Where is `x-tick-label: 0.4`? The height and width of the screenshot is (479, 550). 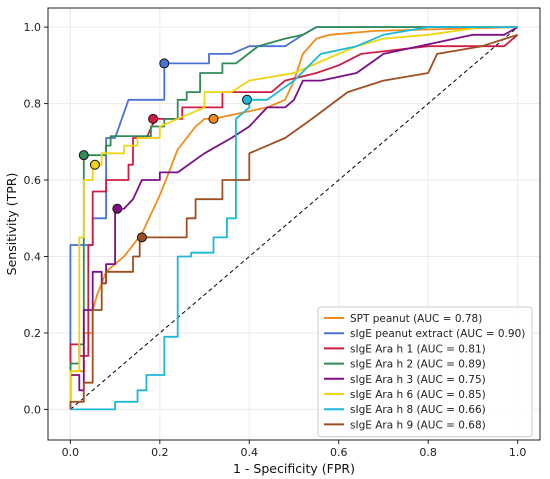 x-tick-label: 0.4 is located at coordinates (250, 452).